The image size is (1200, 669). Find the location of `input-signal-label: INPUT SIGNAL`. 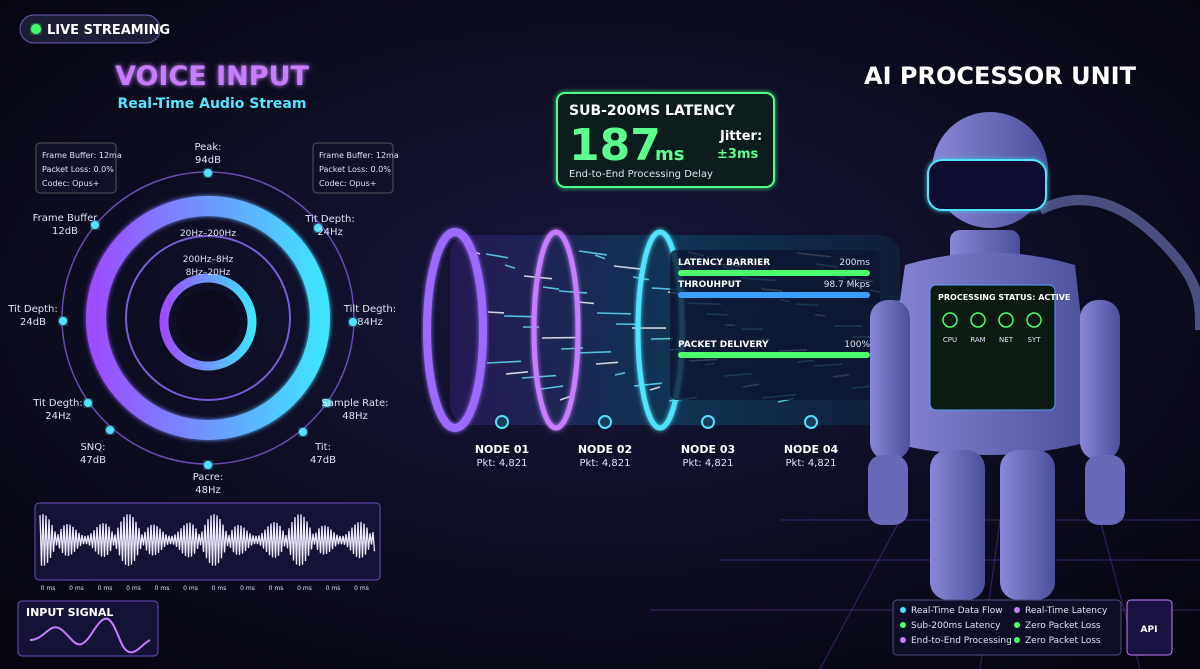

input-signal-label: INPUT SIGNAL is located at coordinates (69, 612).